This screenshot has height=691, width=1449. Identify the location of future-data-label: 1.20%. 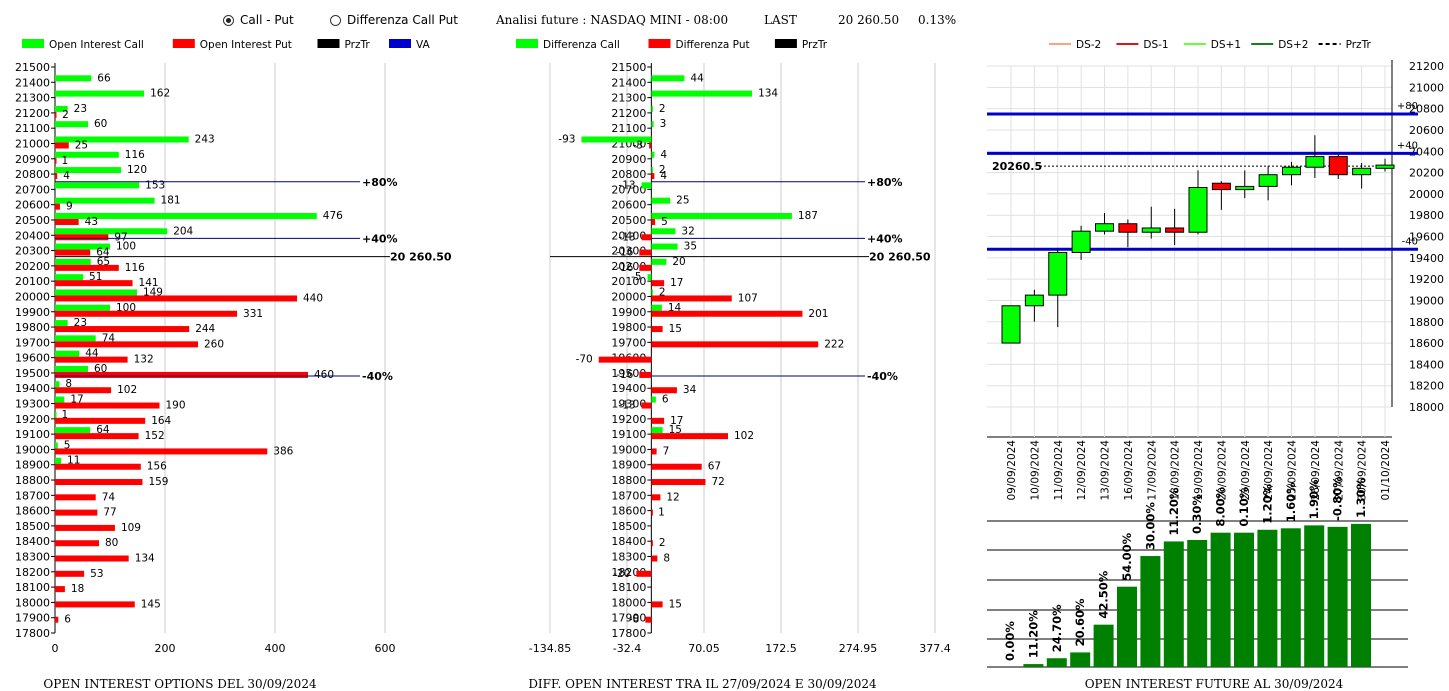
(1267, 503).